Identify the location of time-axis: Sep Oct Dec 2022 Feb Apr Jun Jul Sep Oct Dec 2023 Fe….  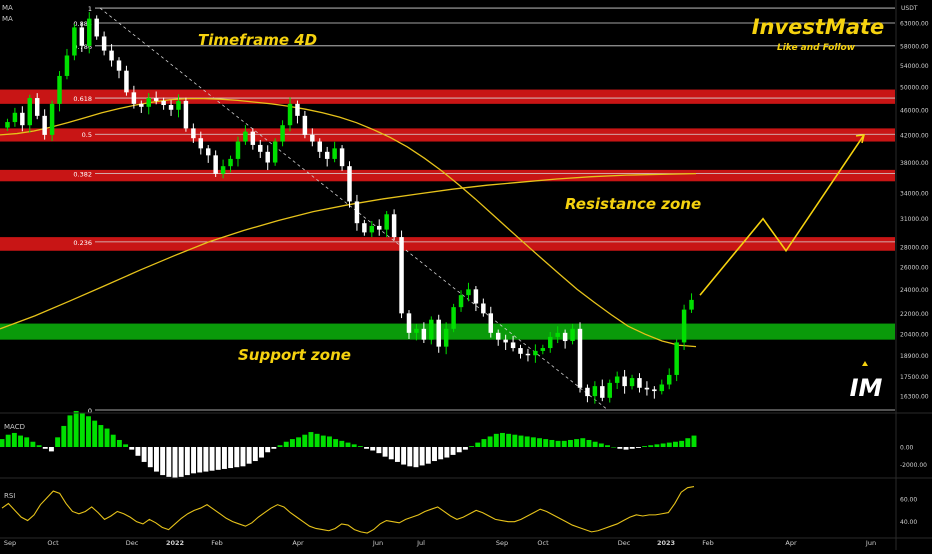
(440, 543).